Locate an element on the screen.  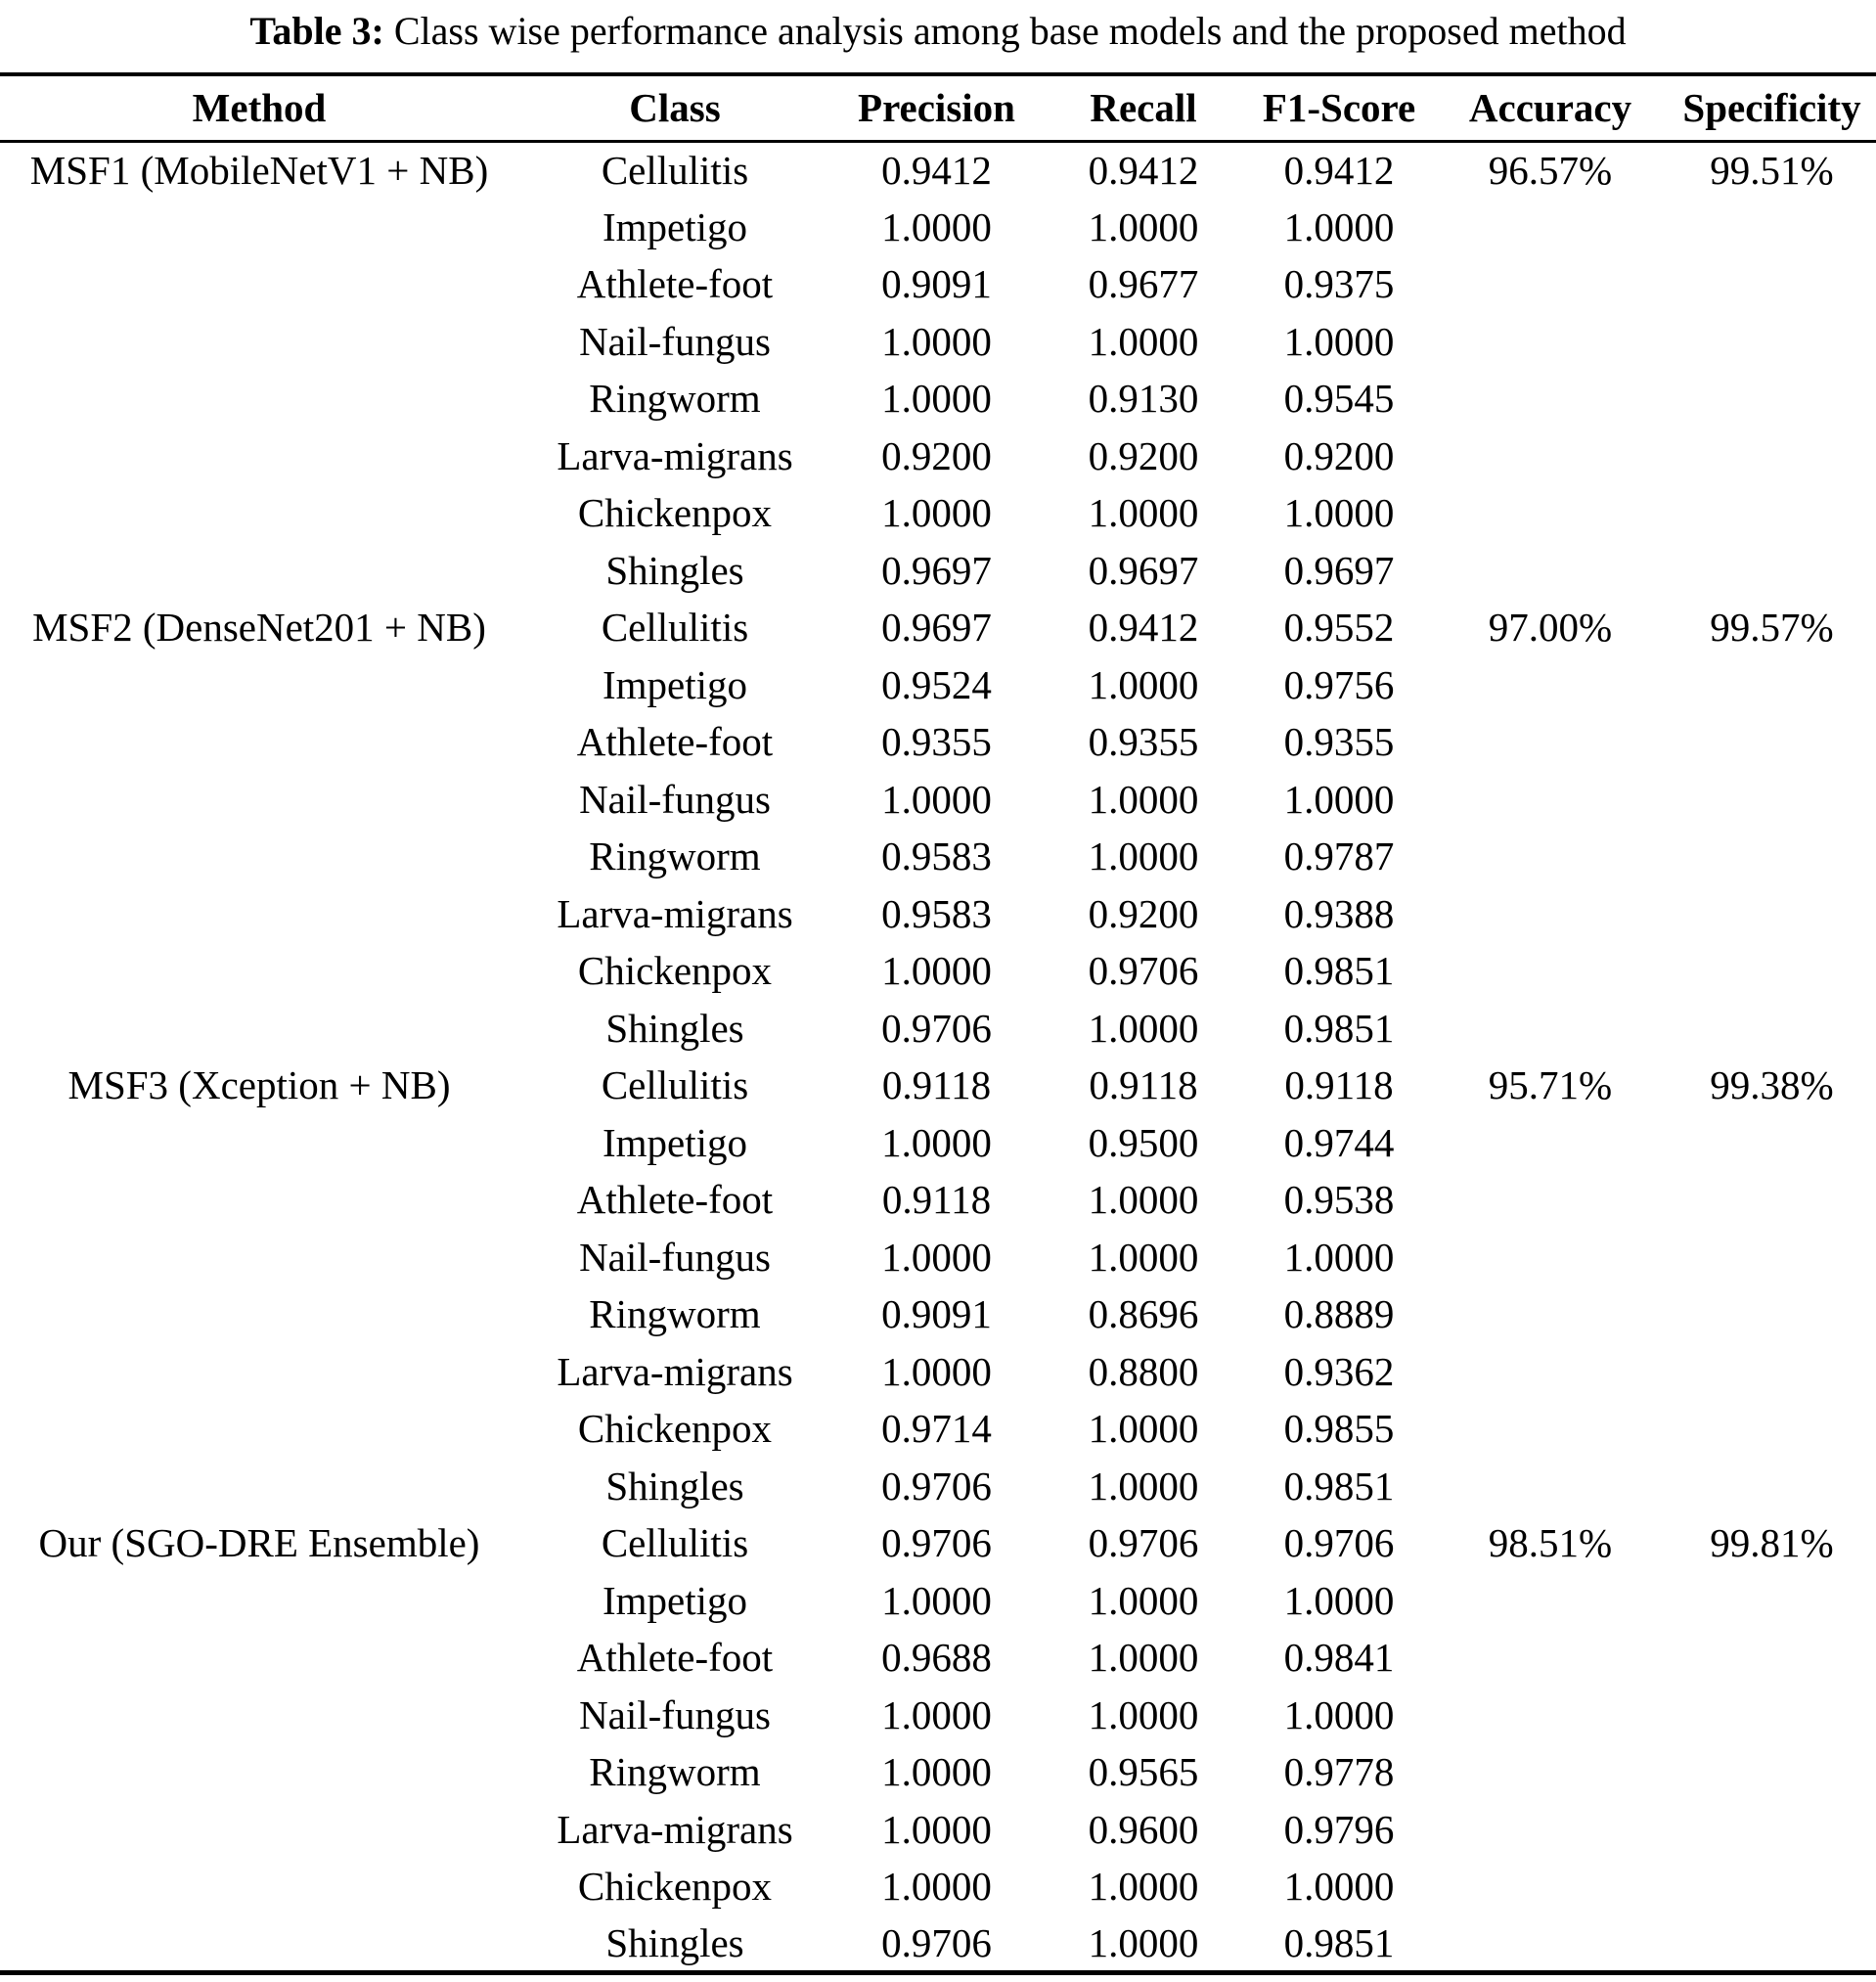
table-row: Impetigo 1.0000 0.9500 0.9744 is located at coordinates (938, 1143).